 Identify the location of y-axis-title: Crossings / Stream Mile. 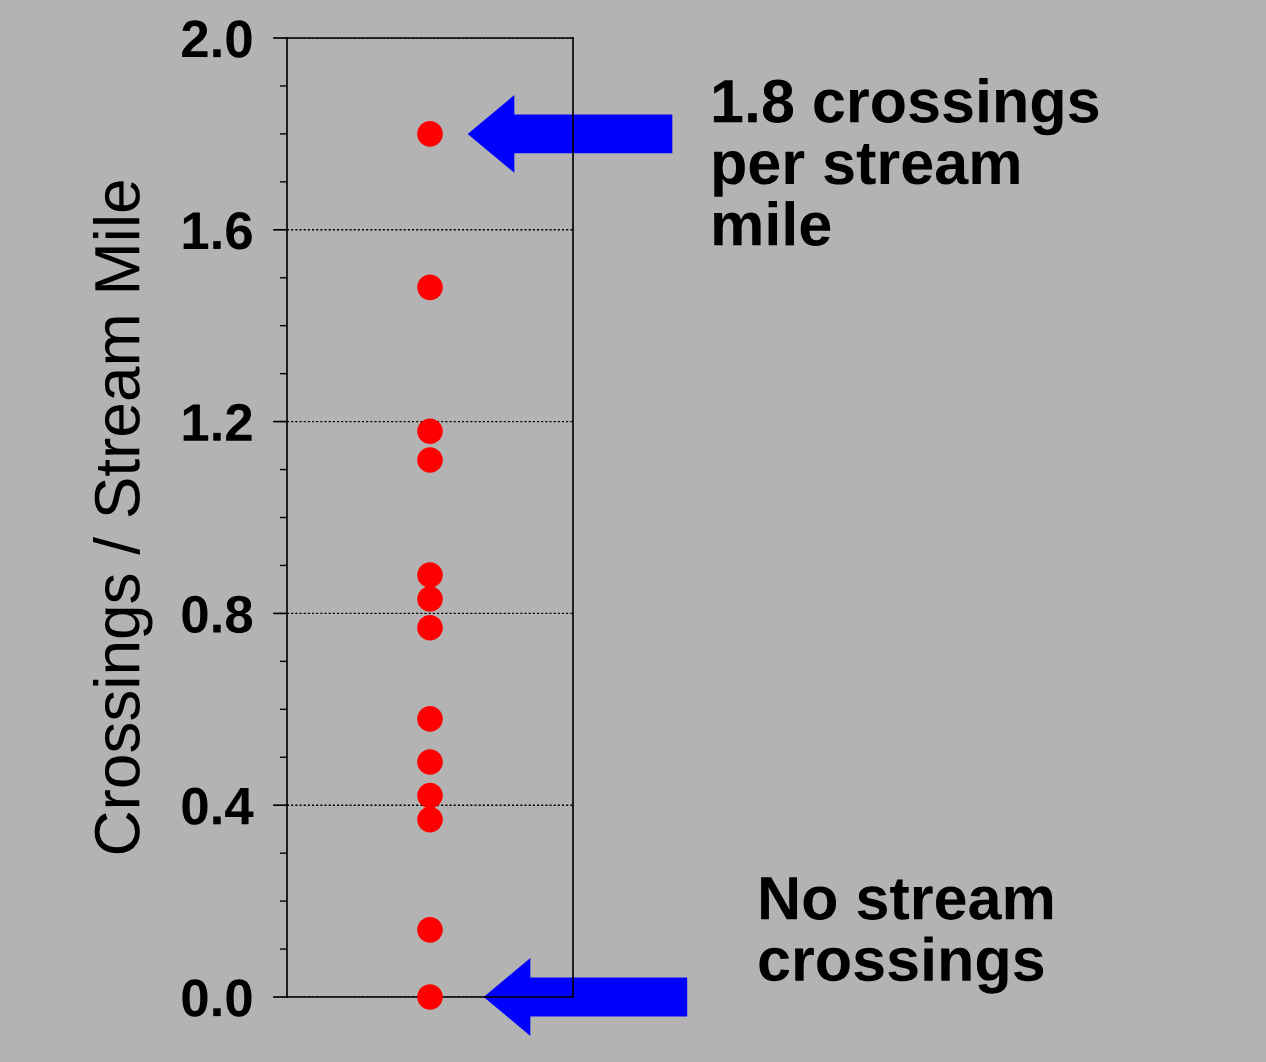
(122, 517).